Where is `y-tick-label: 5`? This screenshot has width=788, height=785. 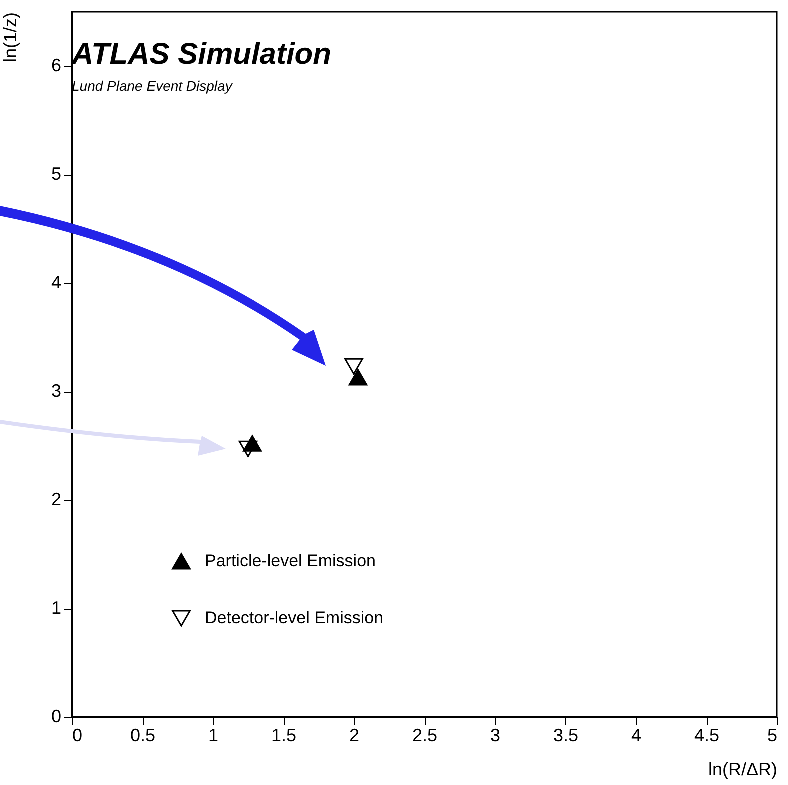
y-tick-label: 5 is located at coordinates (56, 174).